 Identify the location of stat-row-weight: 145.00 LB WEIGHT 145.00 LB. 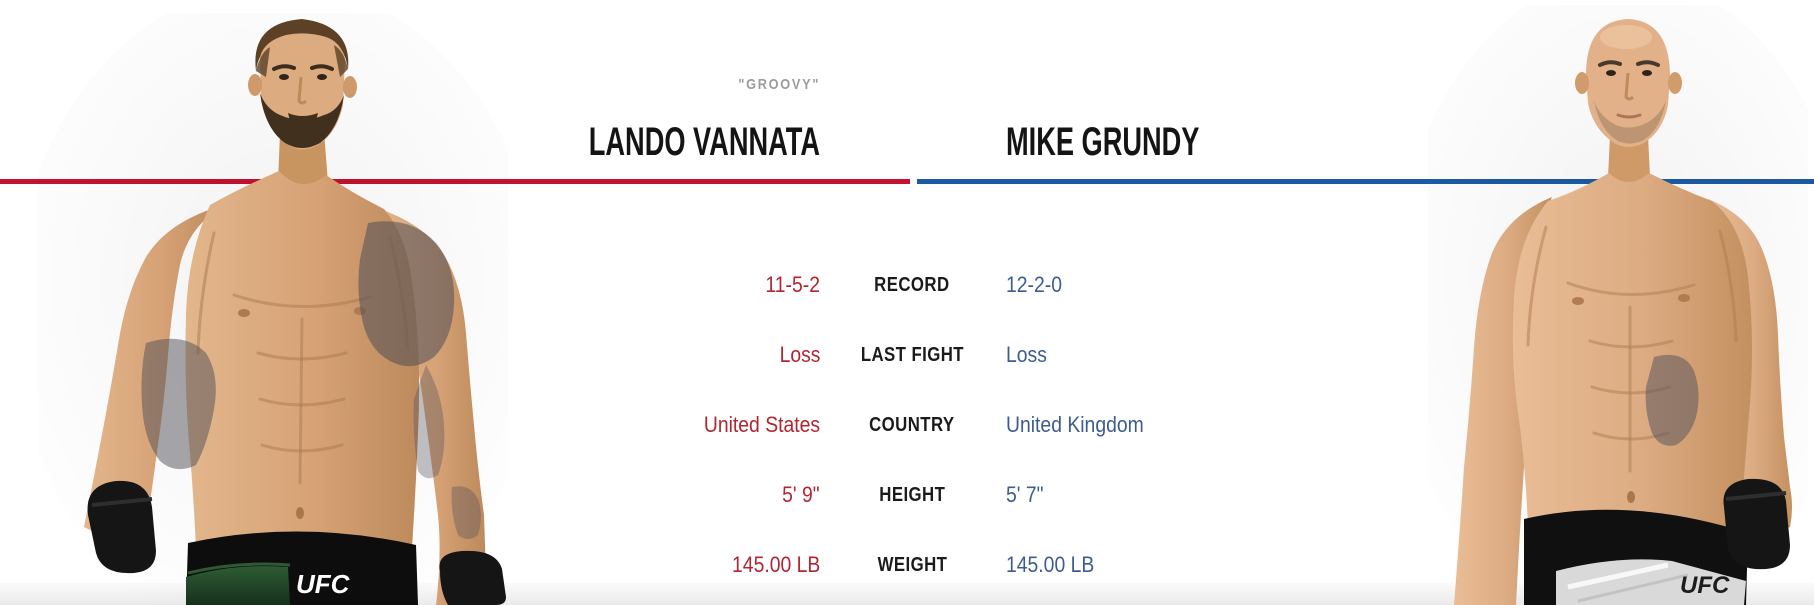
(907, 565).